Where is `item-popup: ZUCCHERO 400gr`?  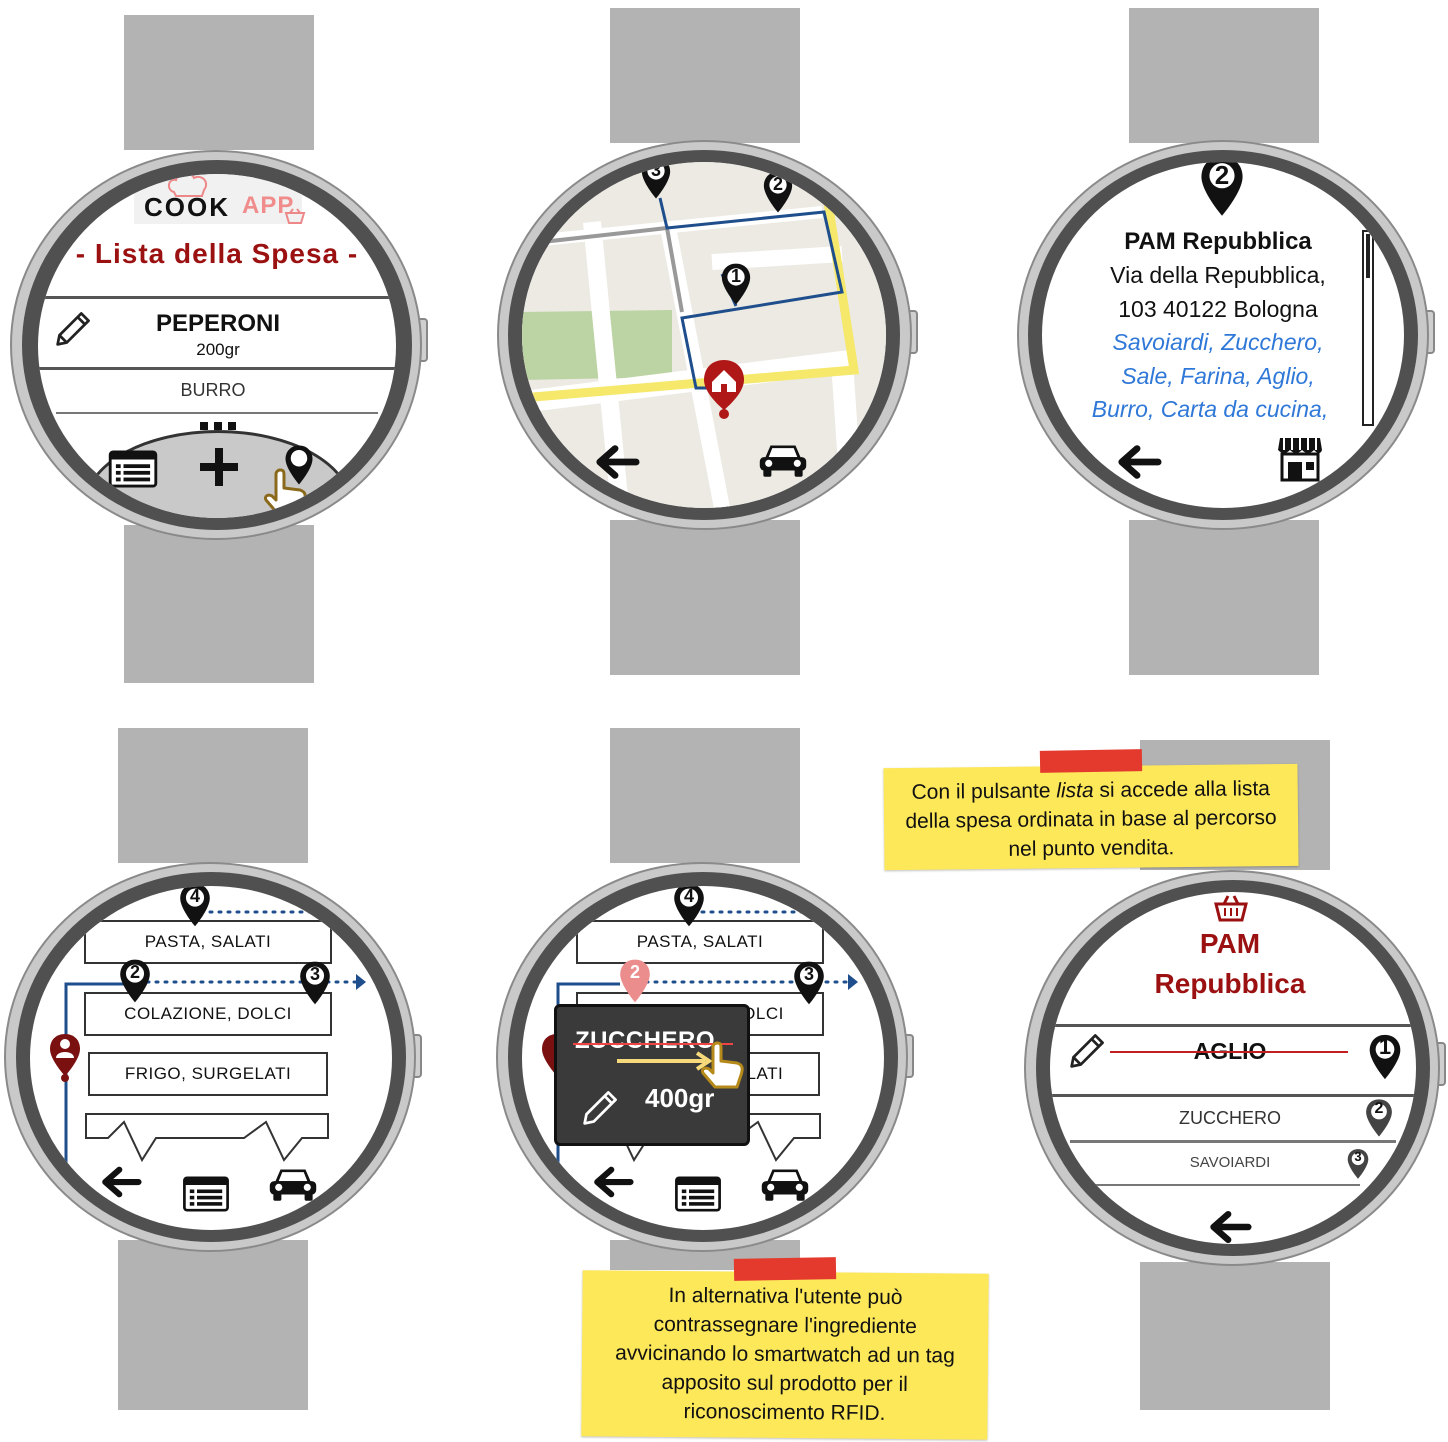 item-popup: ZUCCHERO 400gr is located at coordinates (652, 1075).